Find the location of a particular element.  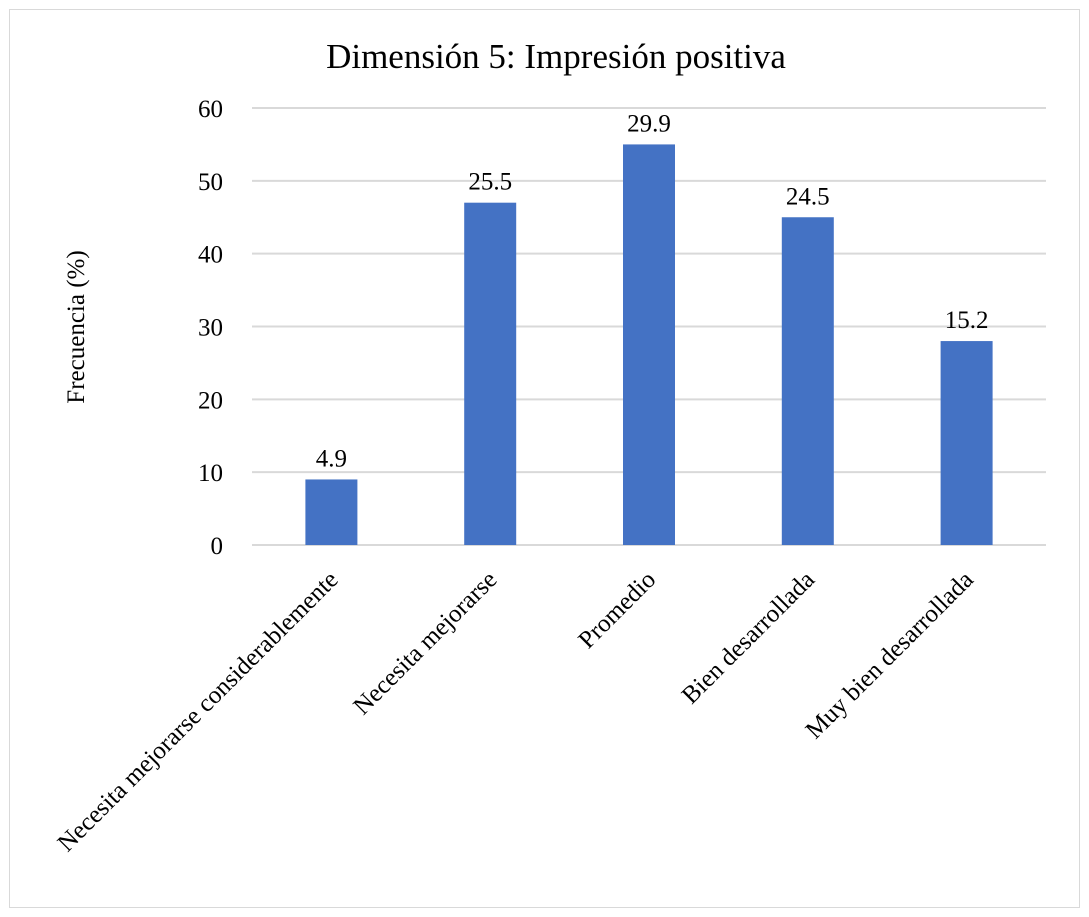

y-tick-label: 50 is located at coordinates (210, 182).